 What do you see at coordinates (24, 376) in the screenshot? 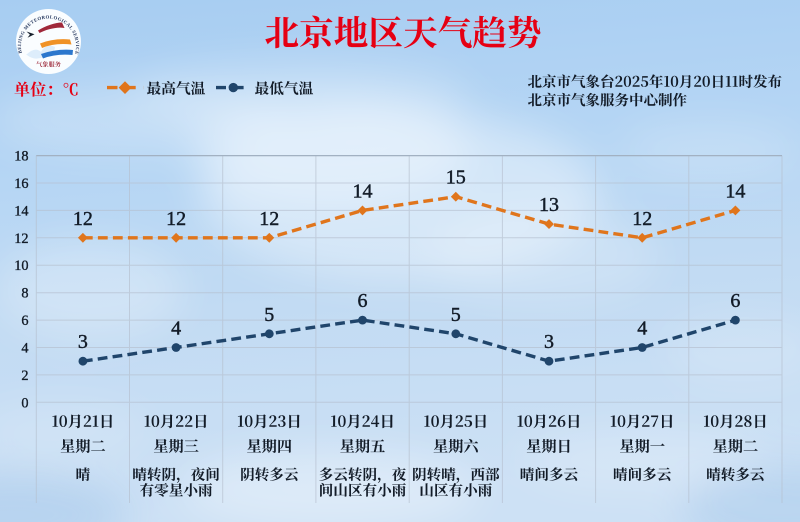
I see `svg-text: 2` at bounding box center [24, 376].